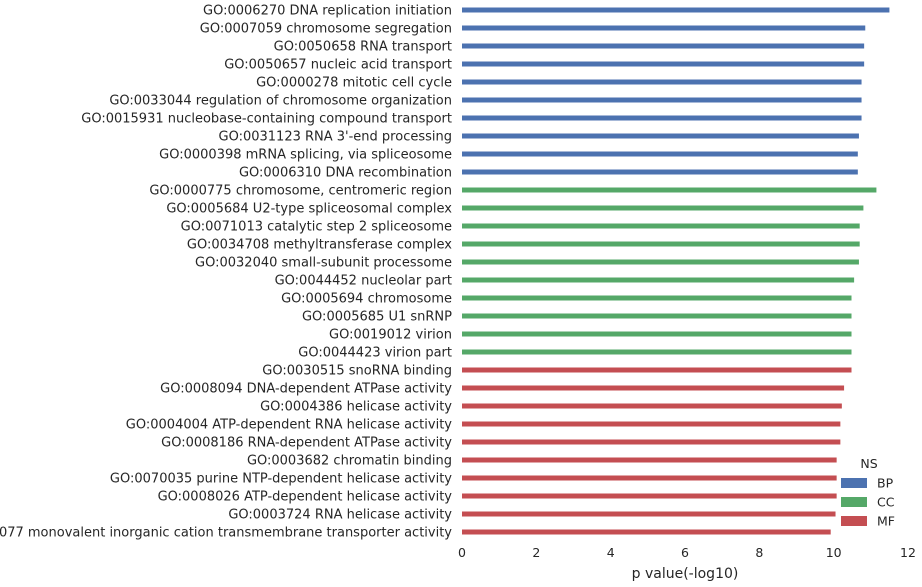 The height and width of the screenshot is (587, 922). I want to click on category-label: GO:0031123 RNA 3'-end processing, so click(336, 137).